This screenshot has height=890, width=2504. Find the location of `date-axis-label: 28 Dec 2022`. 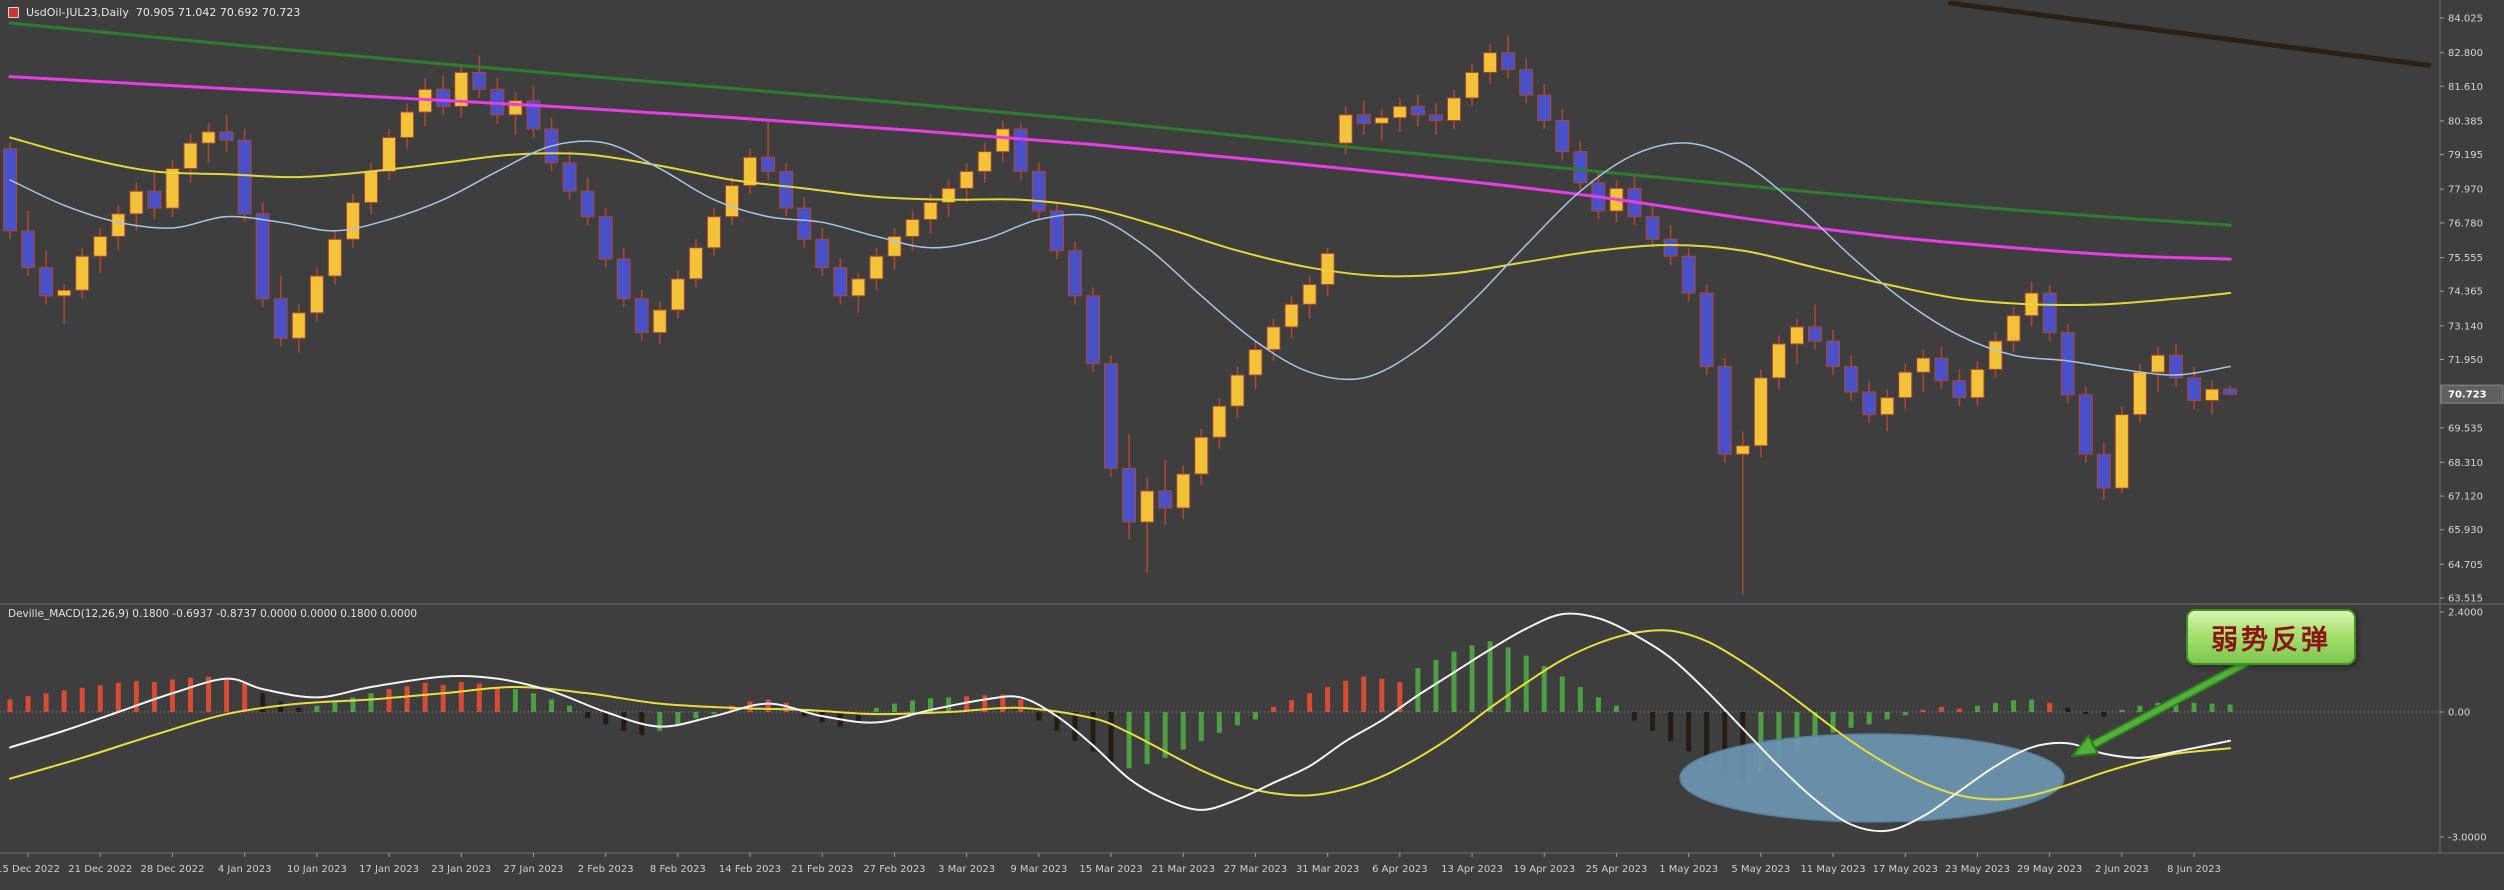

date-axis-label: 28 Dec 2022 is located at coordinates (173, 869).